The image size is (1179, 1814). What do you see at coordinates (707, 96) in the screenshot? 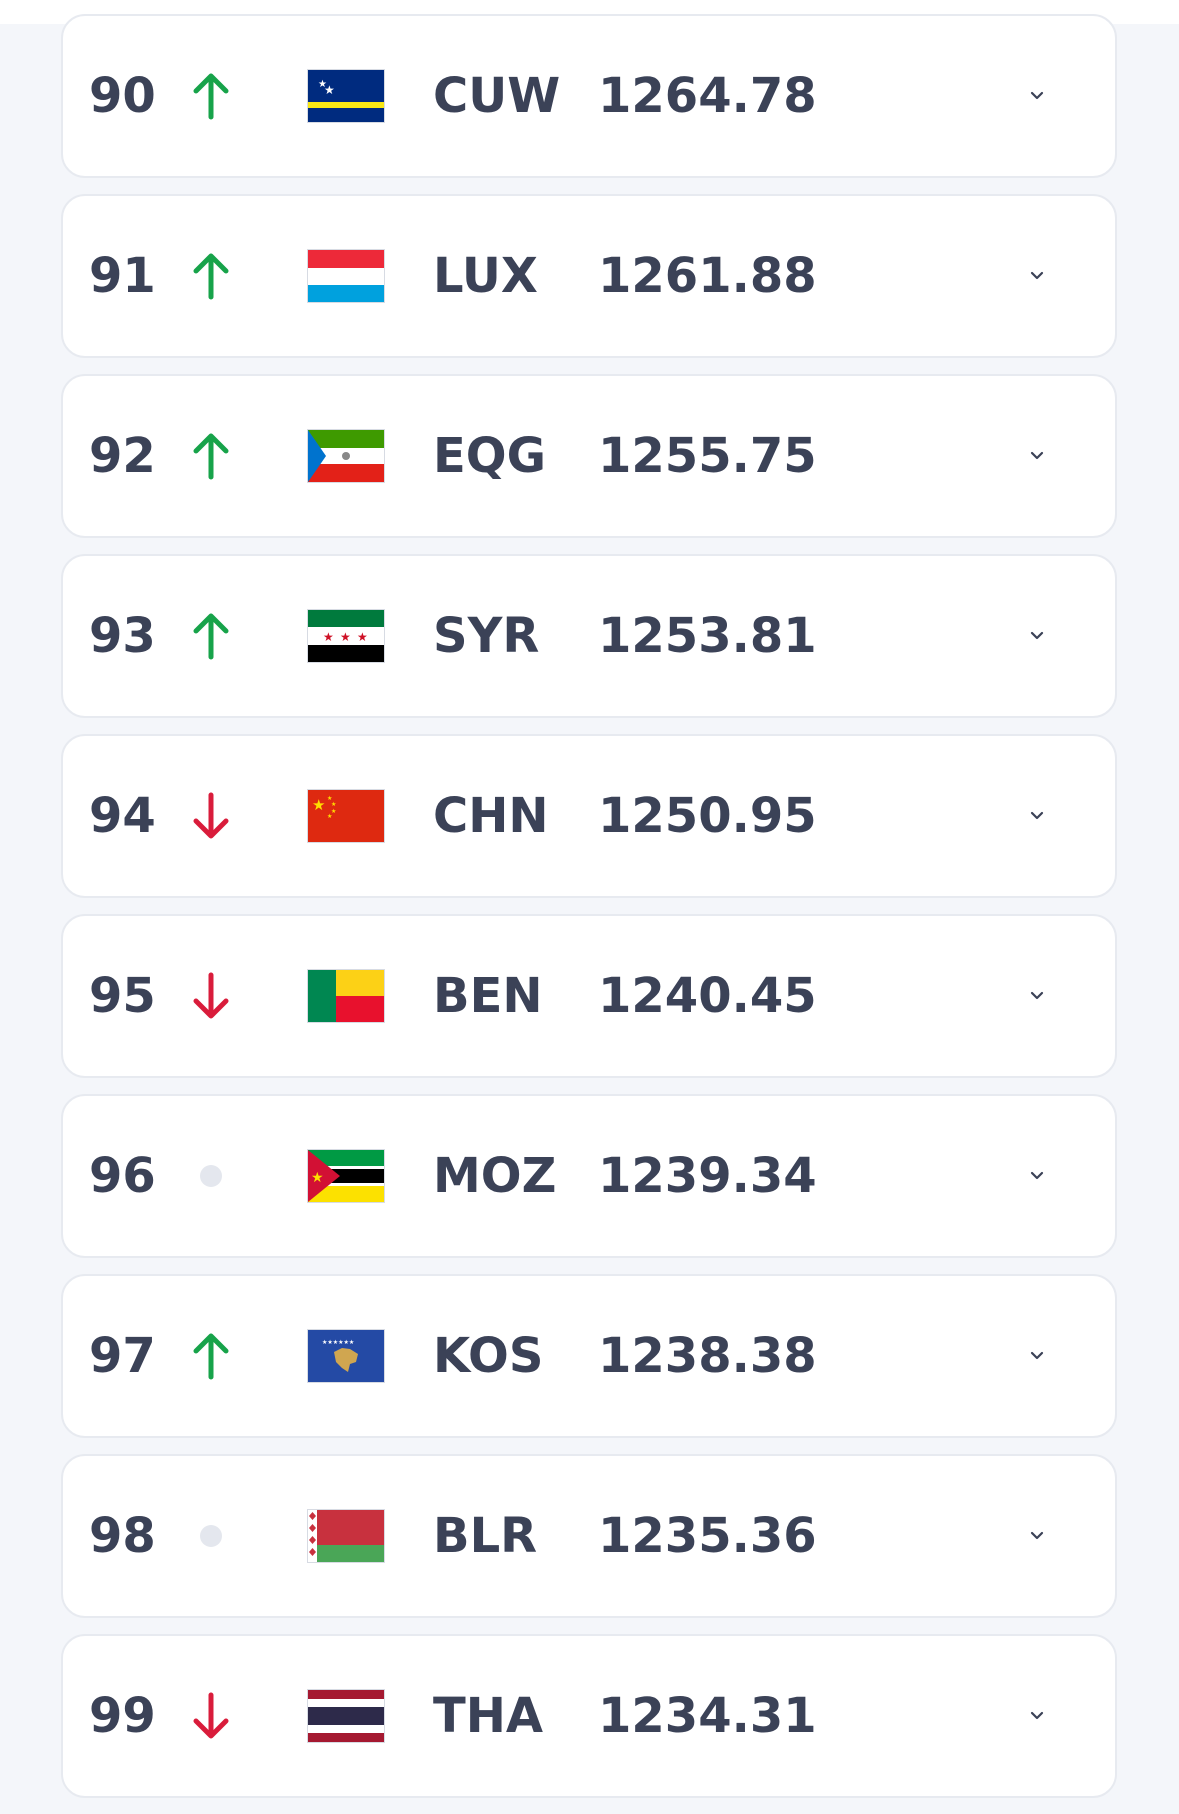
I see `points-value: 1264.78` at bounding box center [707, 96].